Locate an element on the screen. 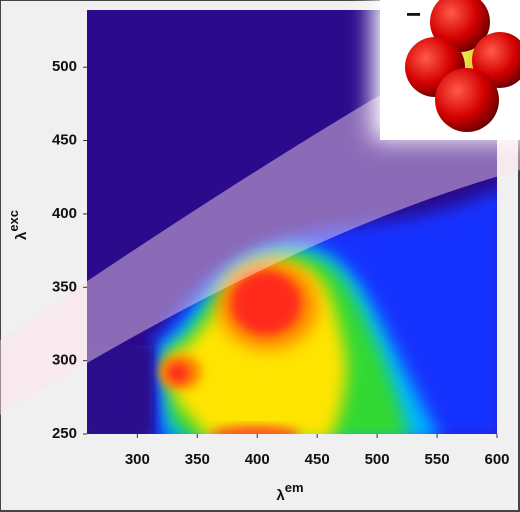 The height and width of the screenshot is (512, 520). x-tick-label: 350 is located at coordinates (197, 459).